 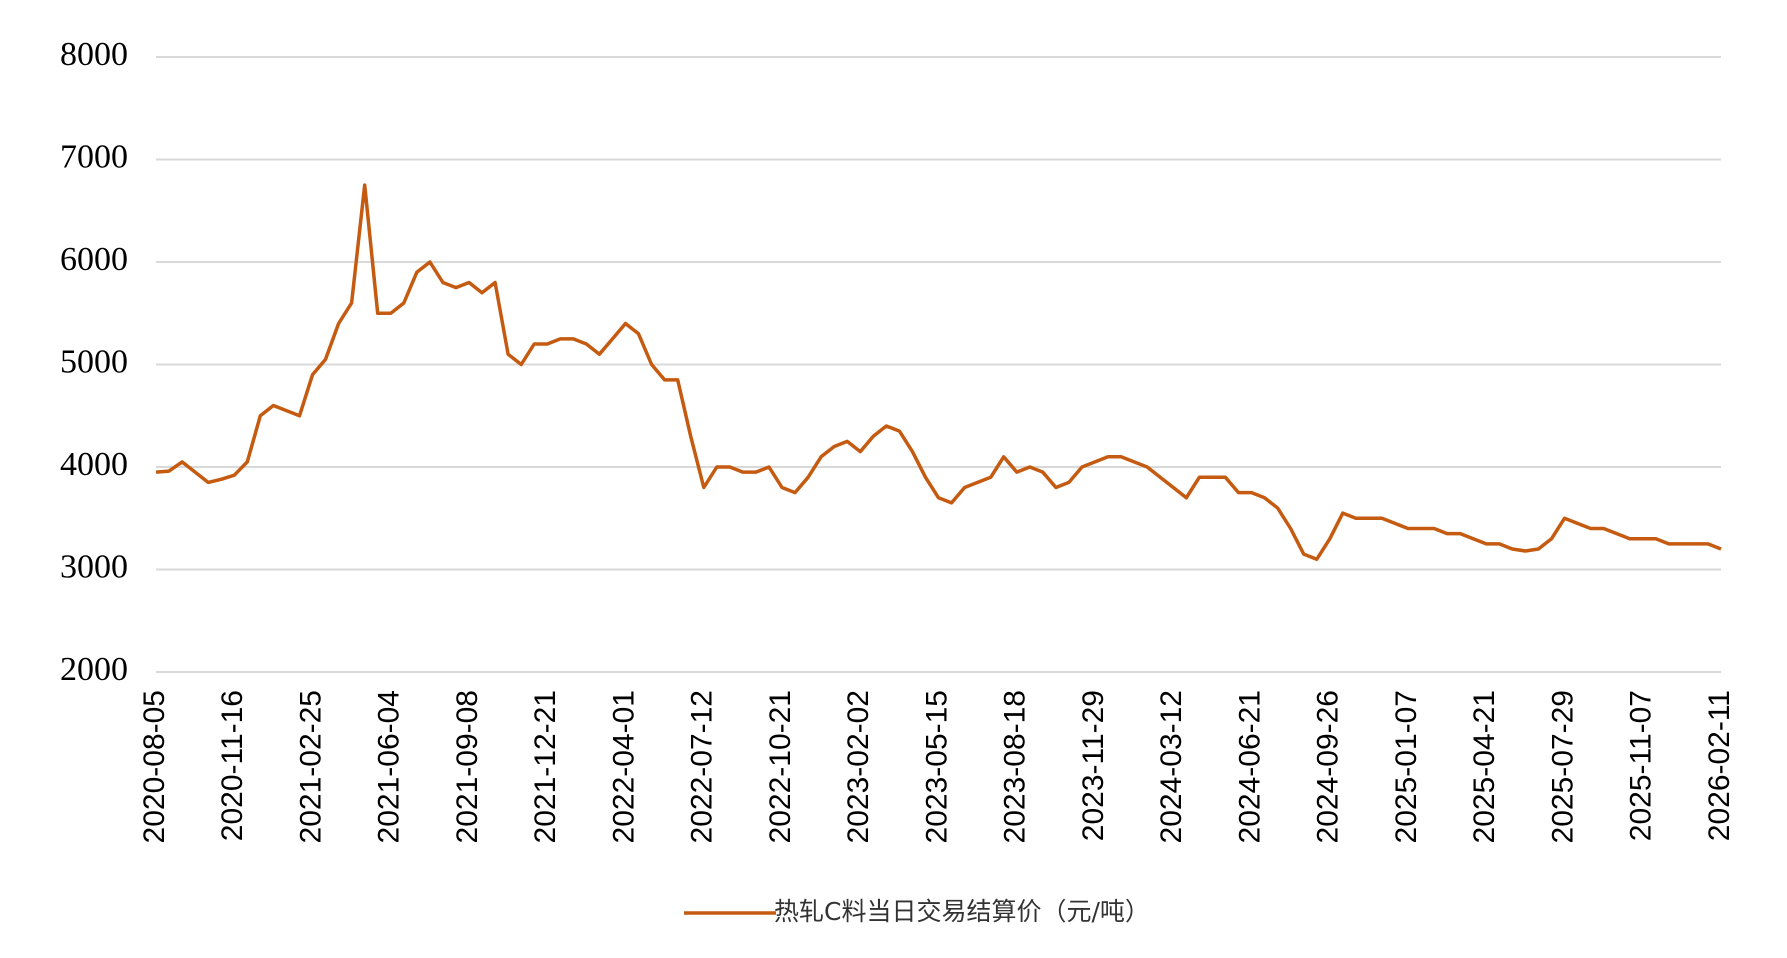 What do you see at coordinates (94, 156) in the screenshot?
I see `y-tick-label: 7000` at bounding box center [94, 156].